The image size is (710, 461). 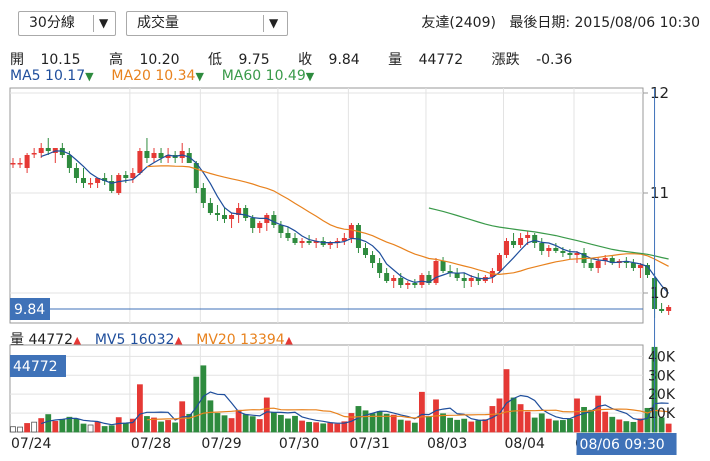 What do you see at coordinates (138, 340) in the screenshot?
I see `mv5-legend: MV5 16032▲` at bounding box center [138, 340].